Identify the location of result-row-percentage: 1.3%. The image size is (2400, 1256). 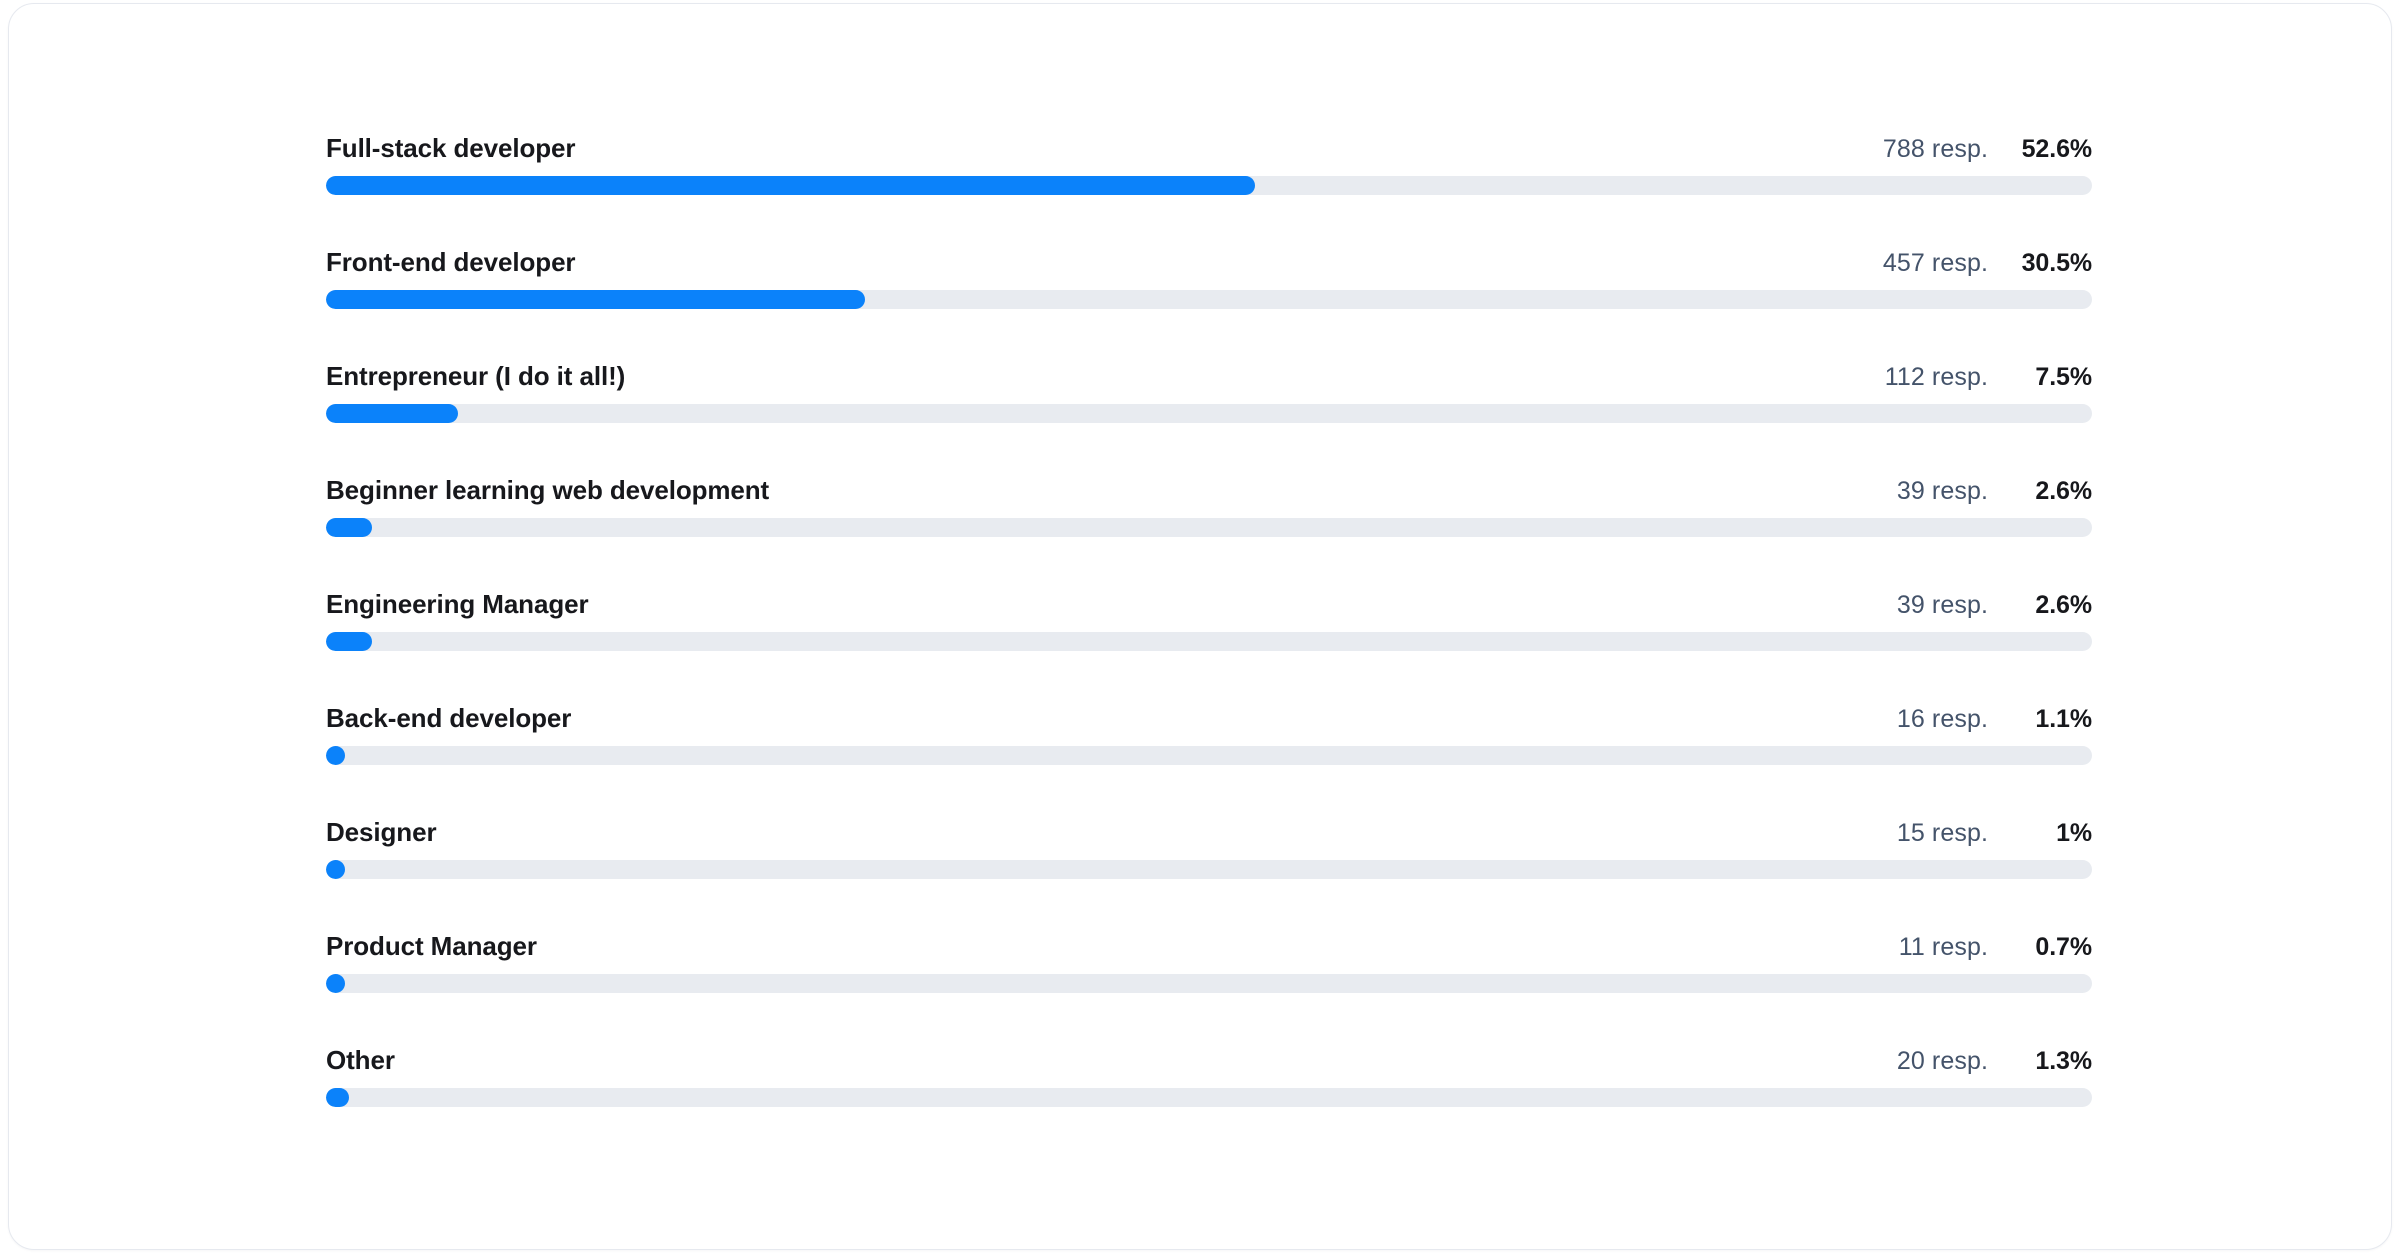
(2063, 1061).